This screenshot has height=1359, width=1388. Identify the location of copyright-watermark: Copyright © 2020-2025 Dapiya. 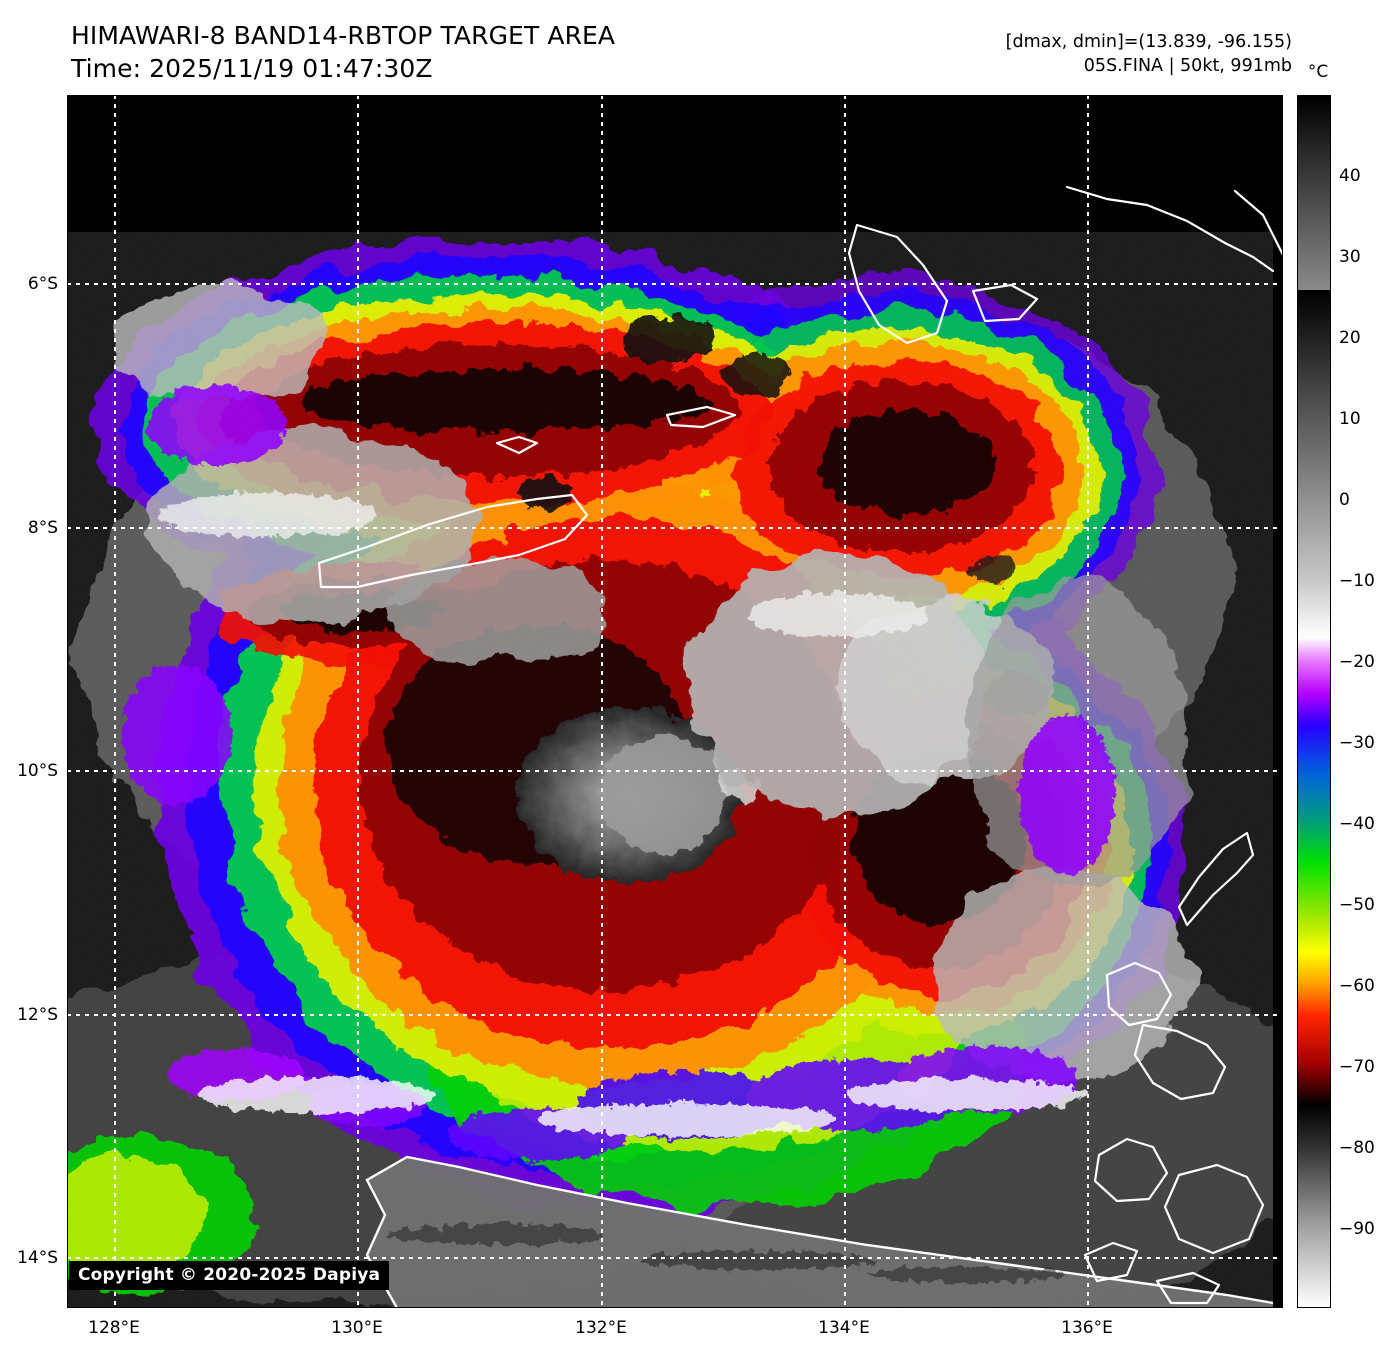
(229, 1275).